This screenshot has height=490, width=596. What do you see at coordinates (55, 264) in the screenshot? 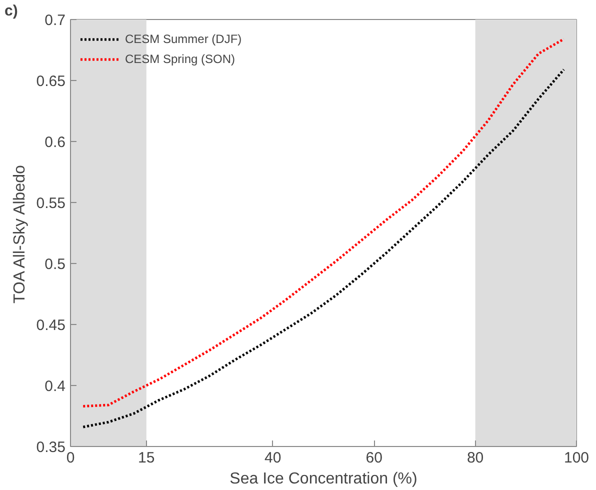
I see `y-tick-label: 0.5` at bounding box center [55, 264].